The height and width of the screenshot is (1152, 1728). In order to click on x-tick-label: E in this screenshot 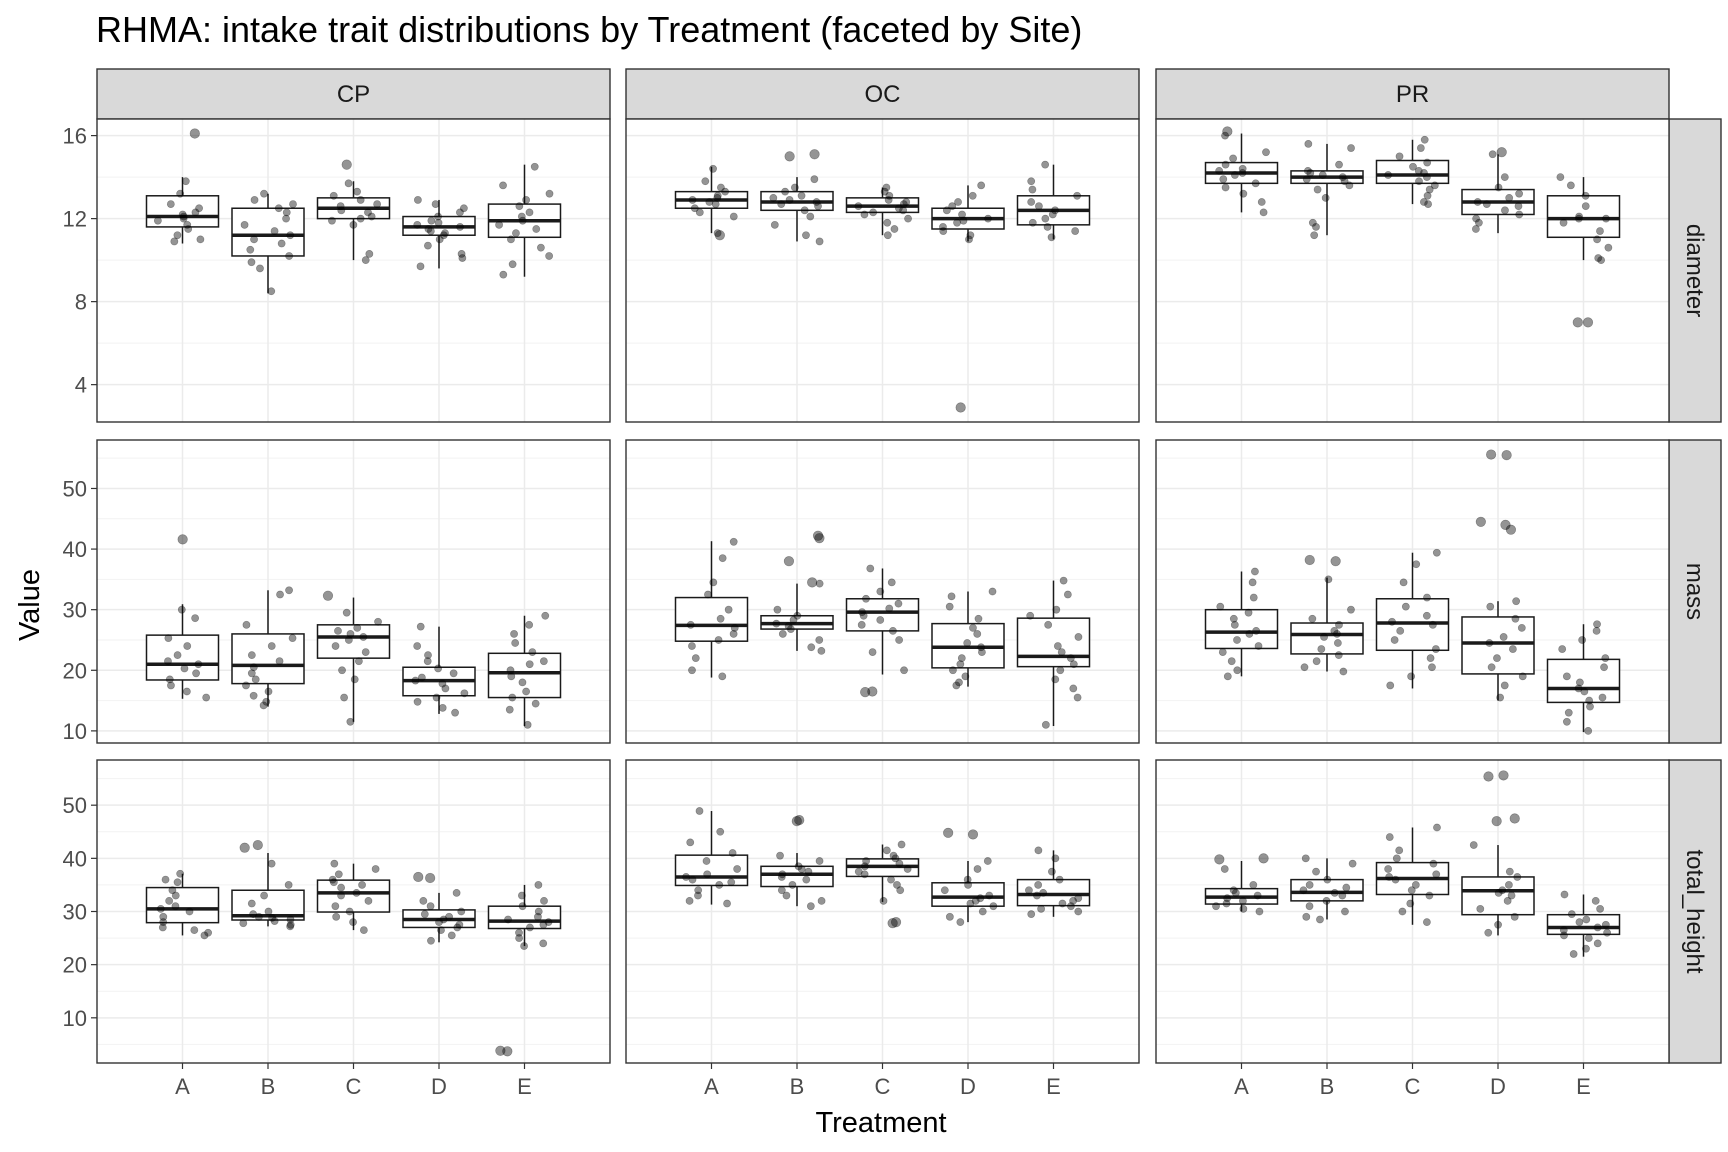, I will do `click(1583, 1086)`.